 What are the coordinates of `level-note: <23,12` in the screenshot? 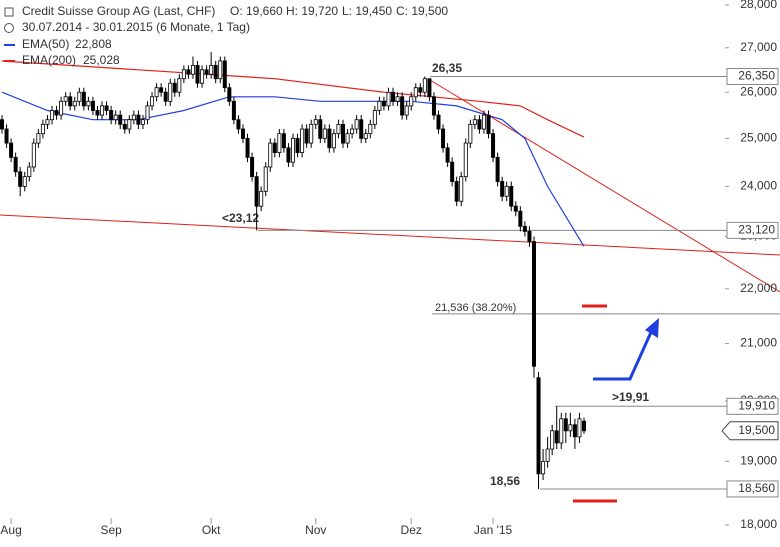 It's located at (240, 218).